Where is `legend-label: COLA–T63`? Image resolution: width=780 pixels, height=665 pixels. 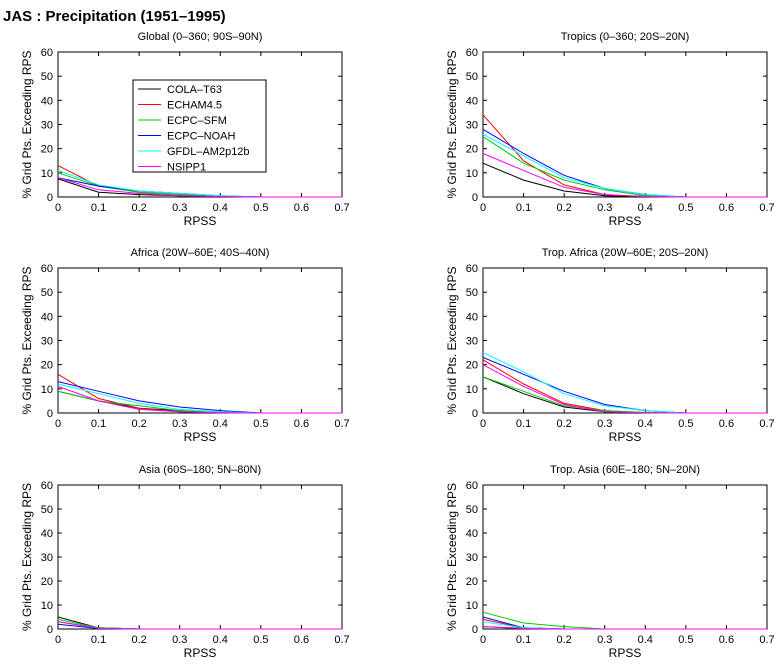 legend-label: COLA–T63 is located at coordinates (194, 90).